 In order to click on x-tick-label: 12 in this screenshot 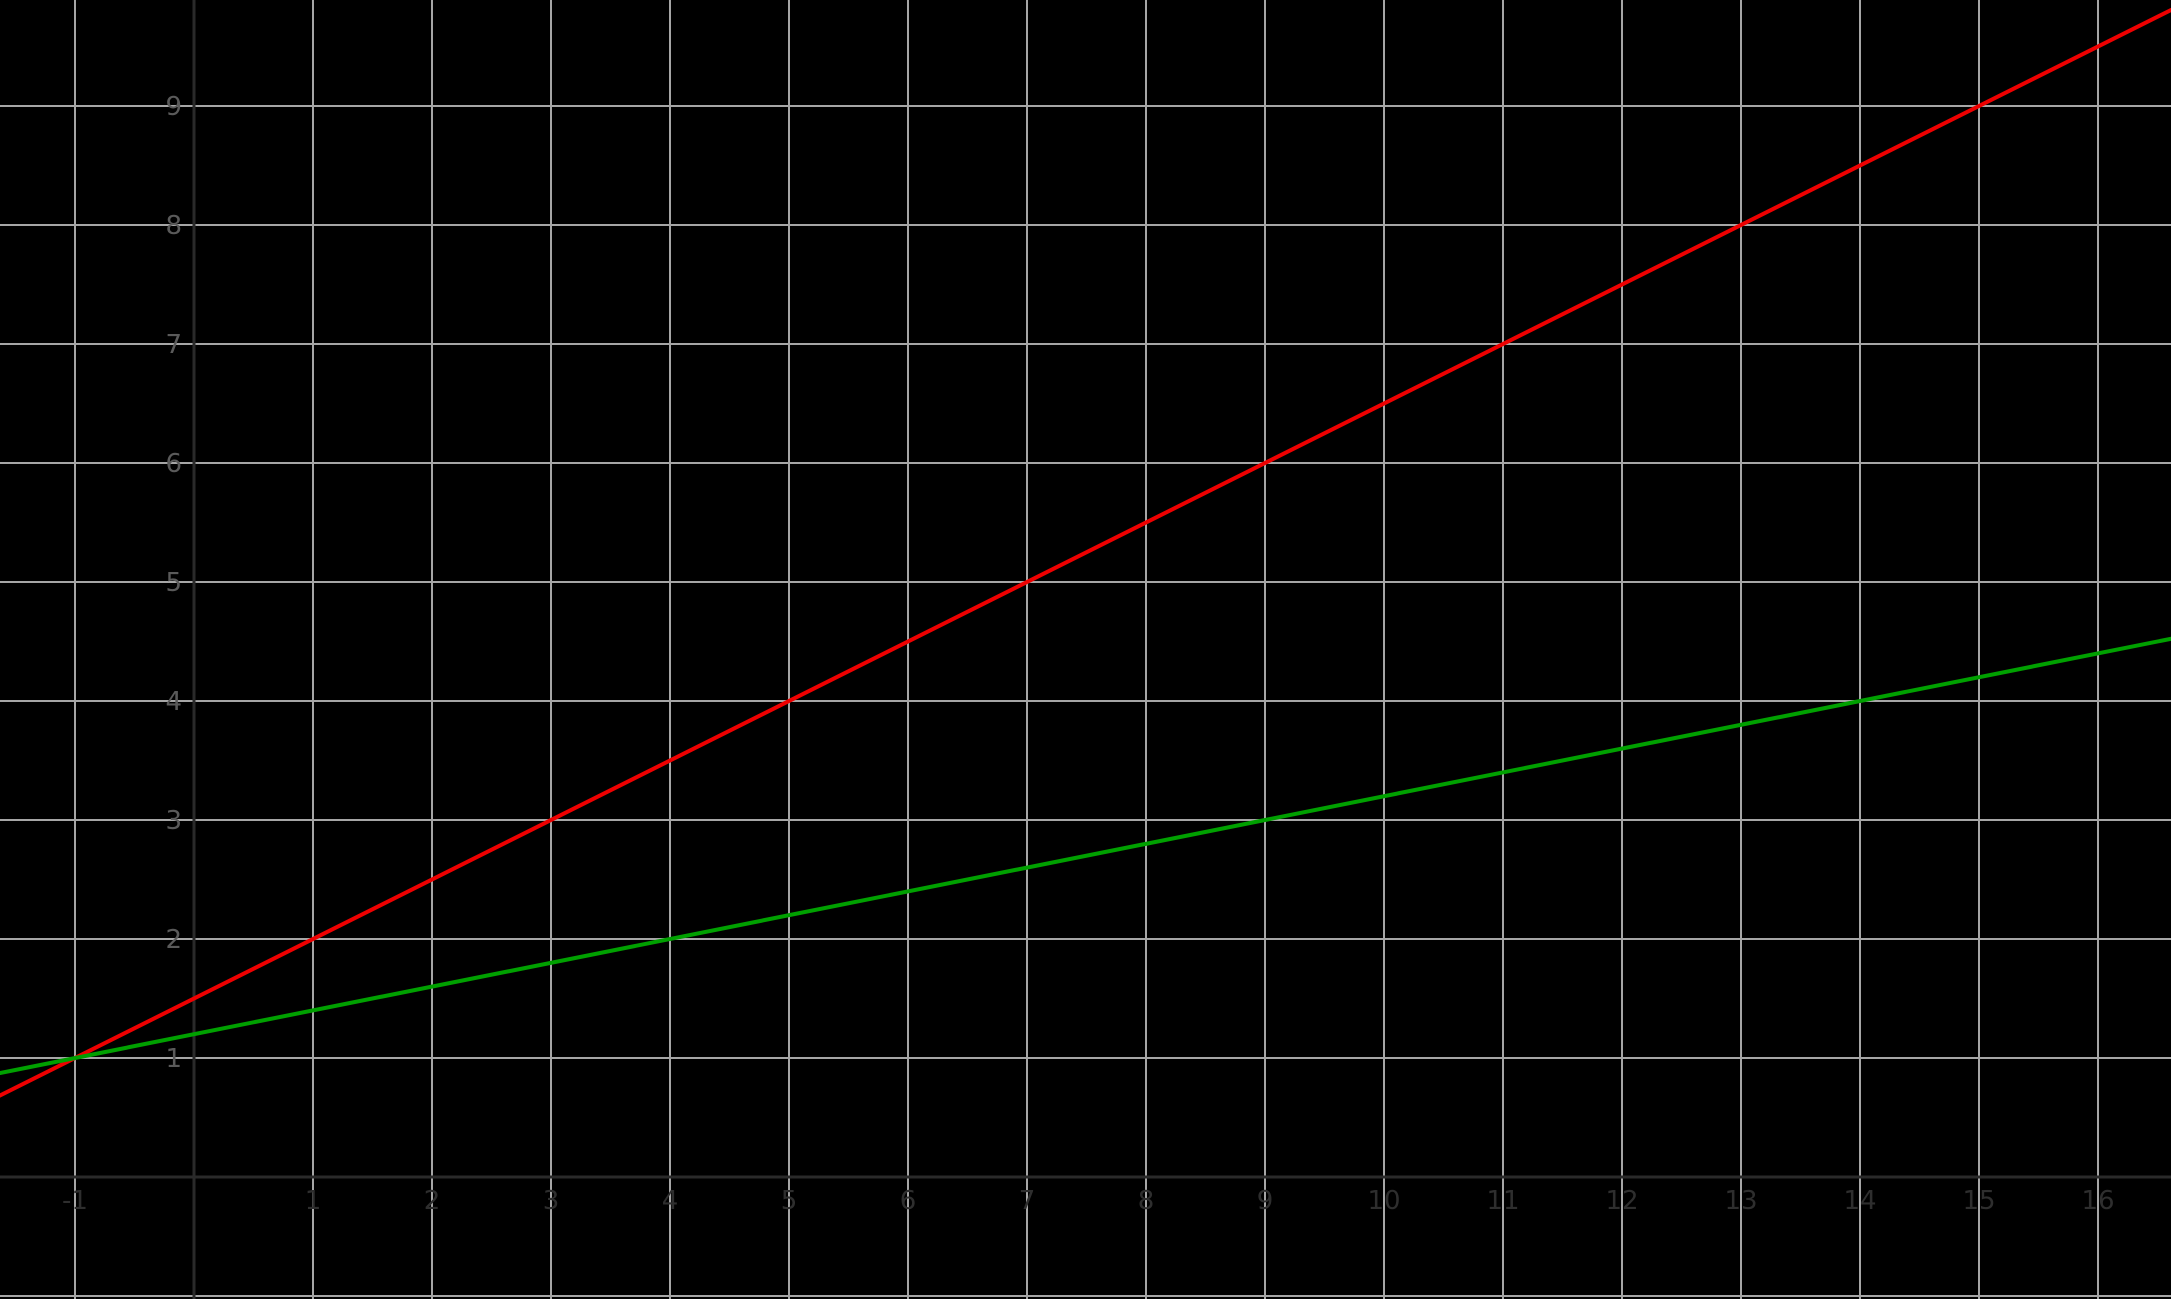, I will do `click(1621, 1201)`.